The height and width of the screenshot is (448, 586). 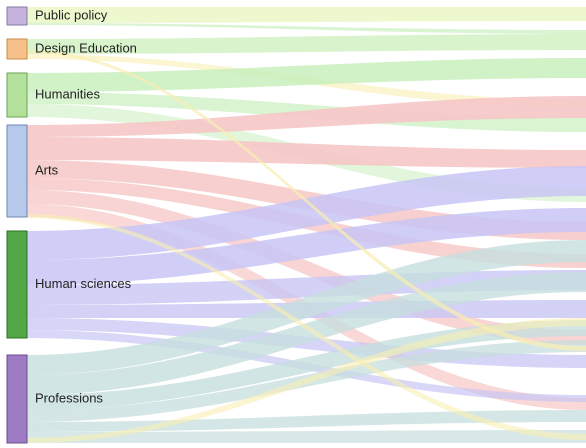 I want to click on sankey-node-label: Professions, so click(x=69, y=397).